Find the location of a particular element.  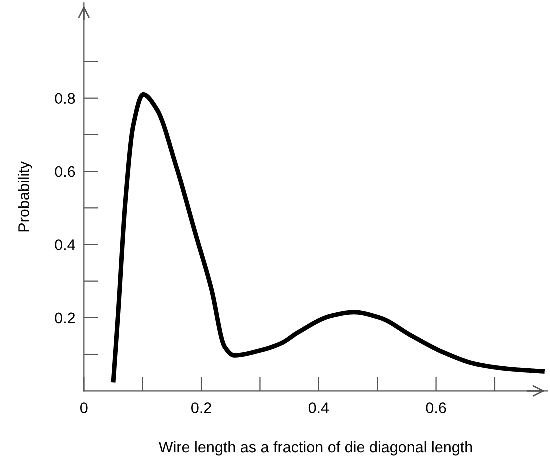

y-tick-label: 0.6 is located at coordinates (65, 172).